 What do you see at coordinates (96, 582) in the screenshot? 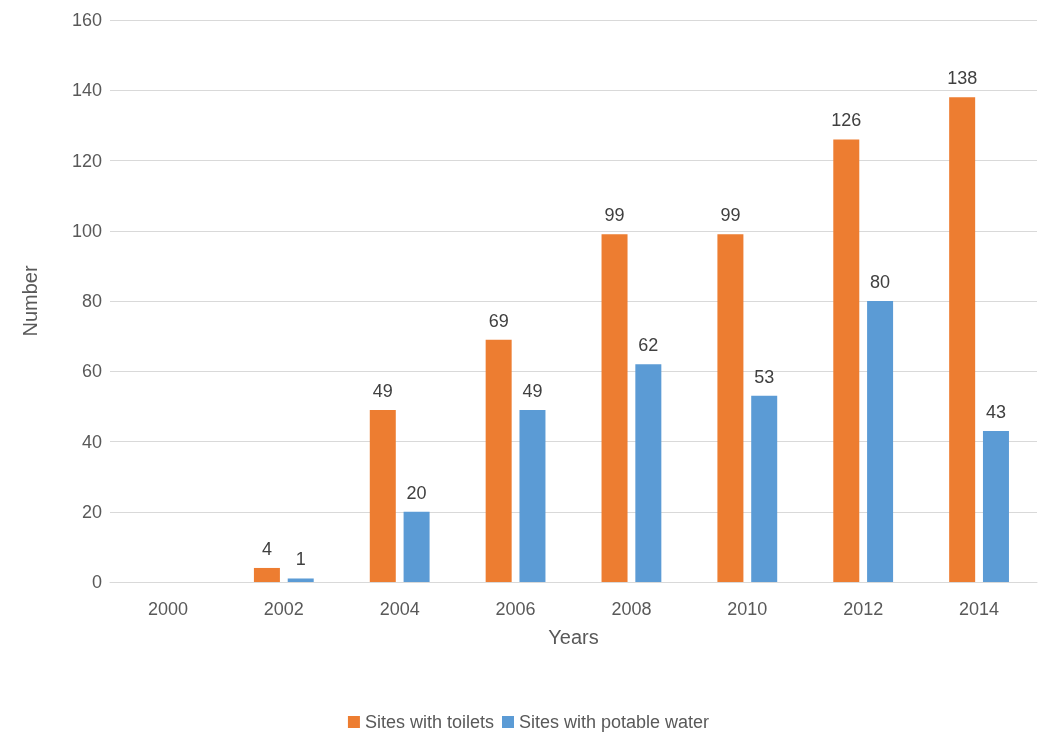
I see `y-tick-label: 0` at bounding box center [96, 582].